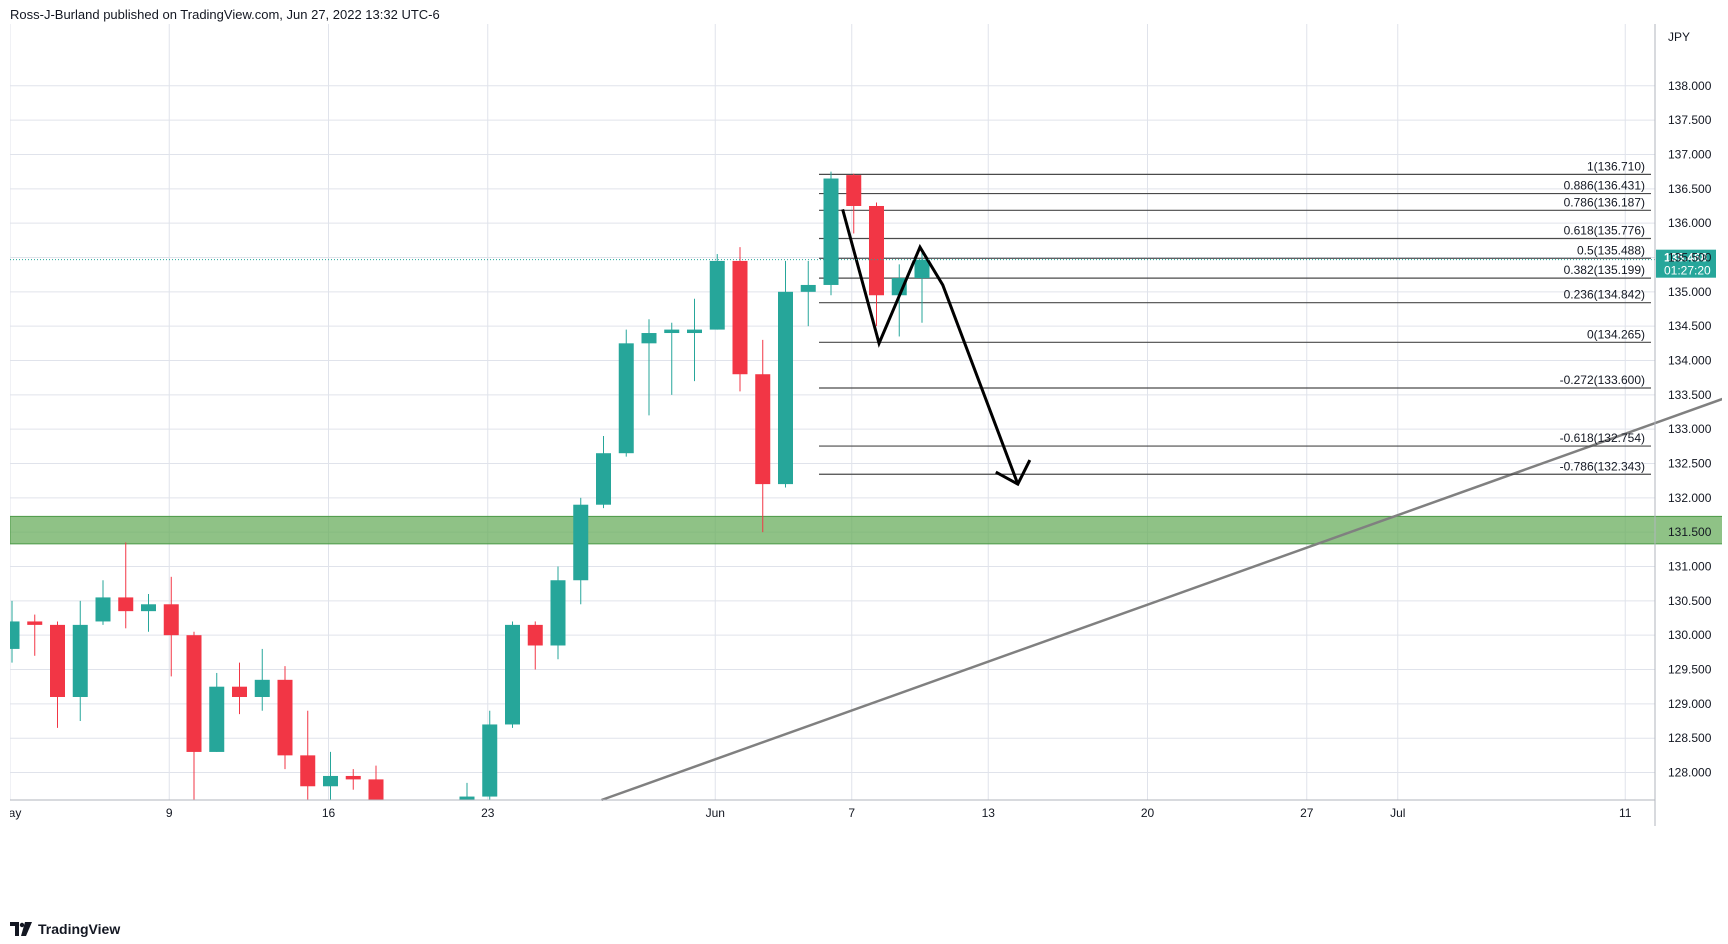 Image resolution: width=1728 pixels, height=944 pixels. I want to click on y-tick-label: 137.500, so click(1690, 120).